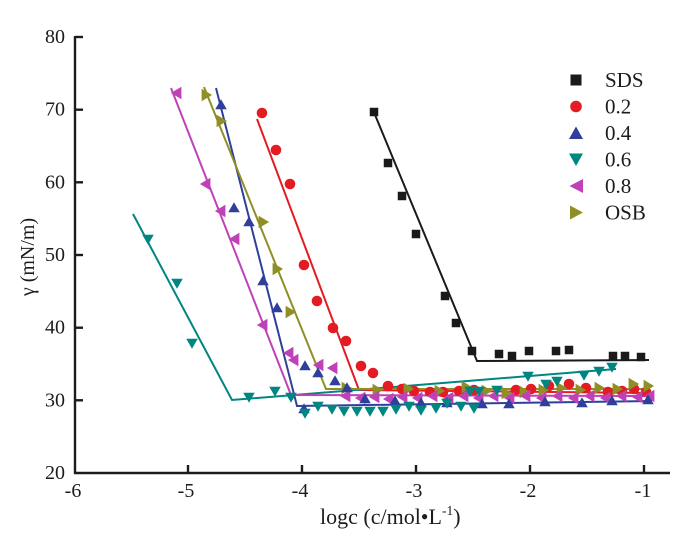 This screenshot has height=536, width=678. I want to click on svg-text: -2, so click(528, 491).